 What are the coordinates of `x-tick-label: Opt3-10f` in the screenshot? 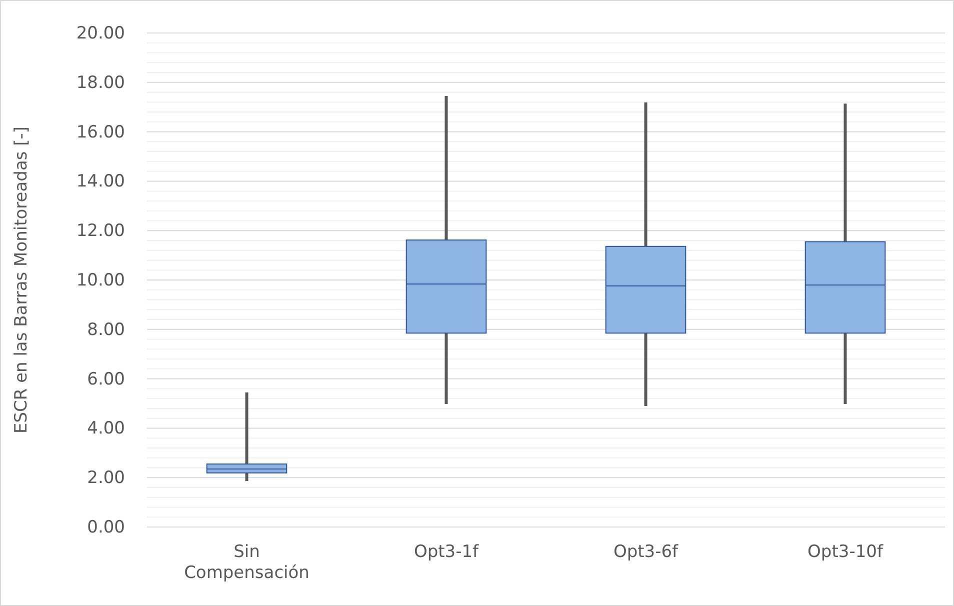 It's located at (846, 552).